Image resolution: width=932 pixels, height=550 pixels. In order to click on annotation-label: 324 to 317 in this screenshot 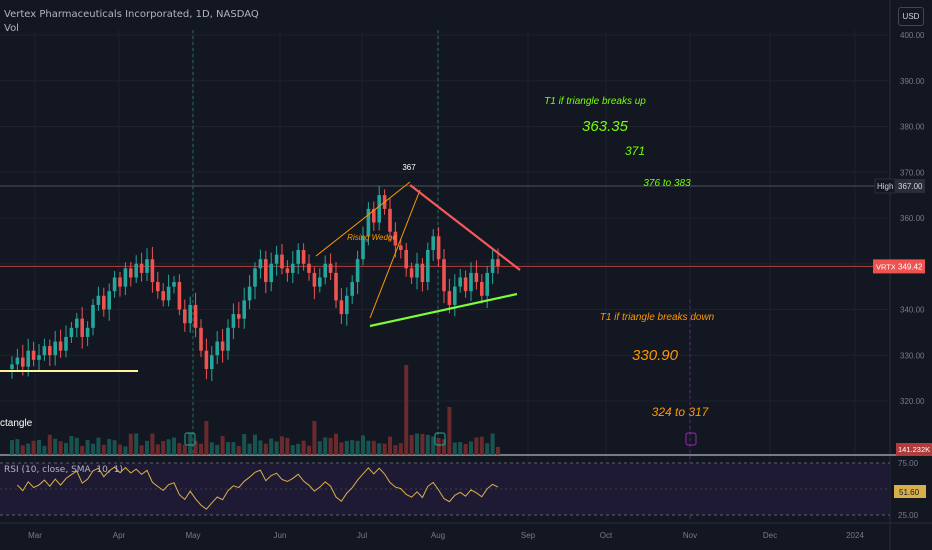, I will do `click(681, 412)`.